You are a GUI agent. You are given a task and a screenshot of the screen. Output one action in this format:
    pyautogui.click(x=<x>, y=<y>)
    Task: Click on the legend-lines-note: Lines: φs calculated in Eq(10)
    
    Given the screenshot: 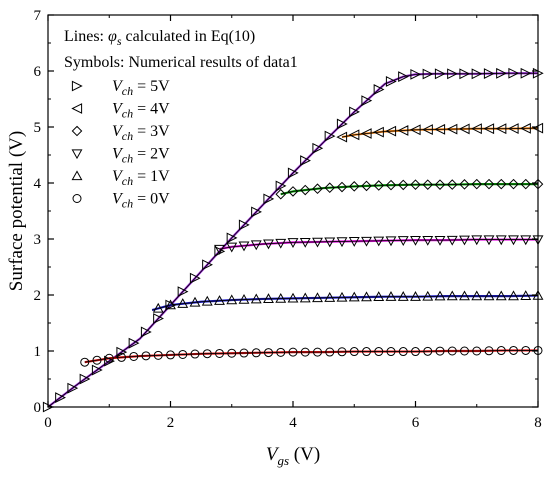 What is the action you would take?
    pyautogui.click(x=159, y=38)
    